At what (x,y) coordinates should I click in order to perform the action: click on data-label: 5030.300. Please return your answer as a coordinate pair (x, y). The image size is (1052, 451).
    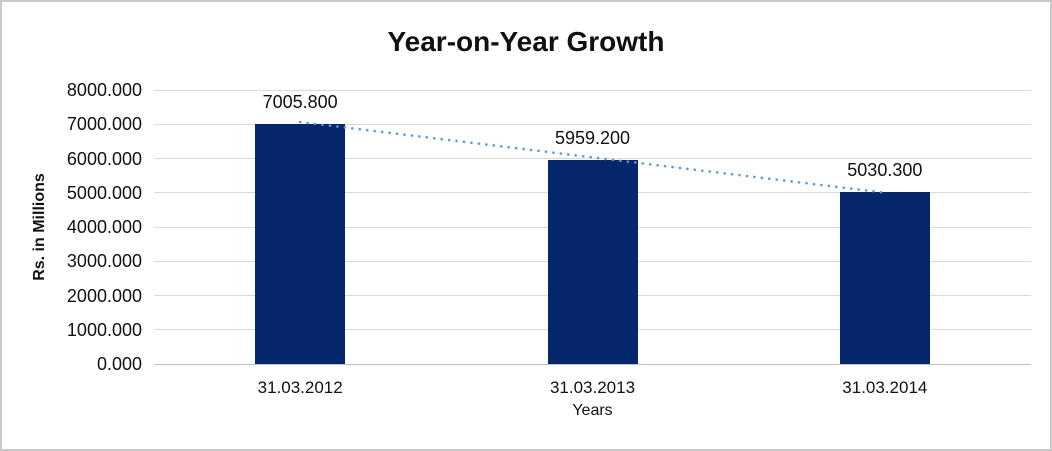
    Looking at the image, I should click on (885, 169).